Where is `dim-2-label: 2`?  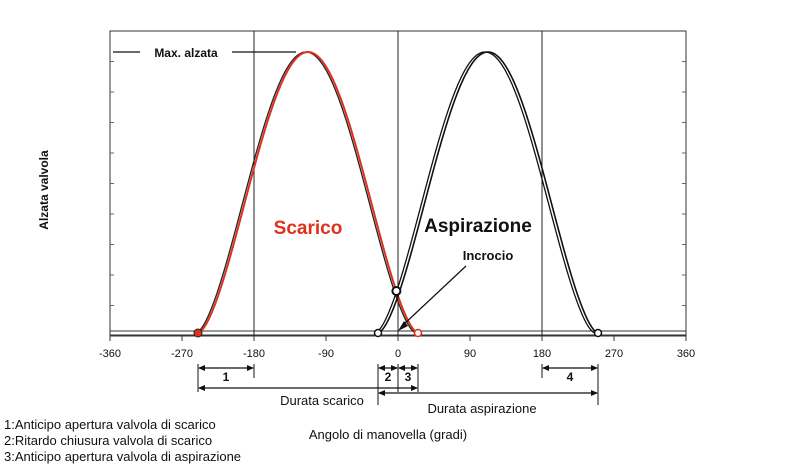 dim-2-label: 2 is located at coordinates (388, 377).